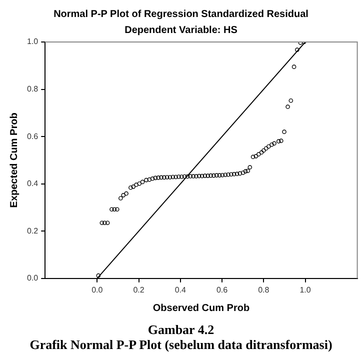 This screenshot has width=362, height=354. What do you see at coordinates (32, 278) in the screenshot?
I see `y-tick-label: 0.0` at bounding box center [32, 278].